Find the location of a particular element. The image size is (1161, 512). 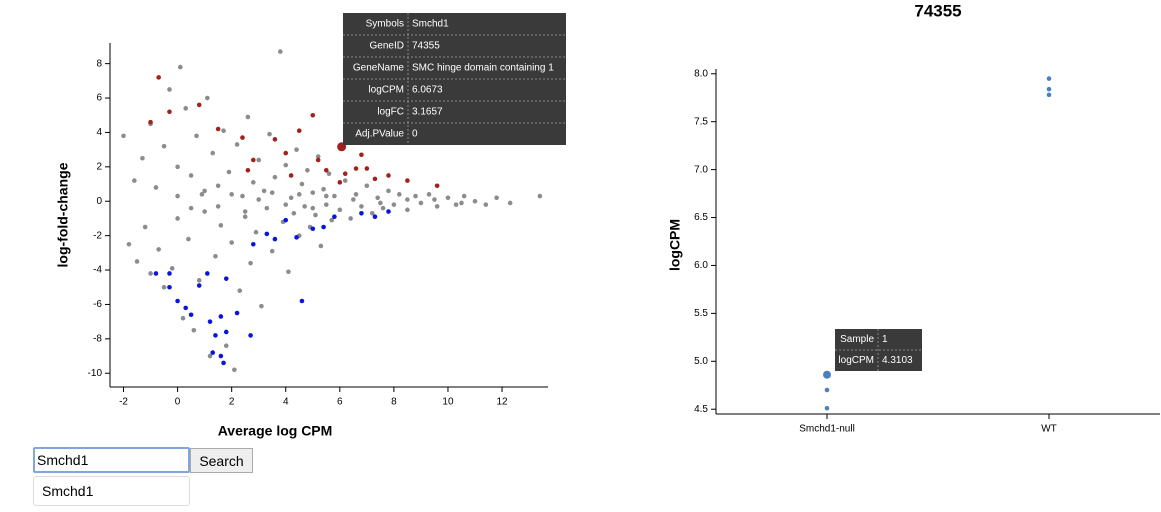

tooltip-label: GeneName is located at coordinates (379, 68).